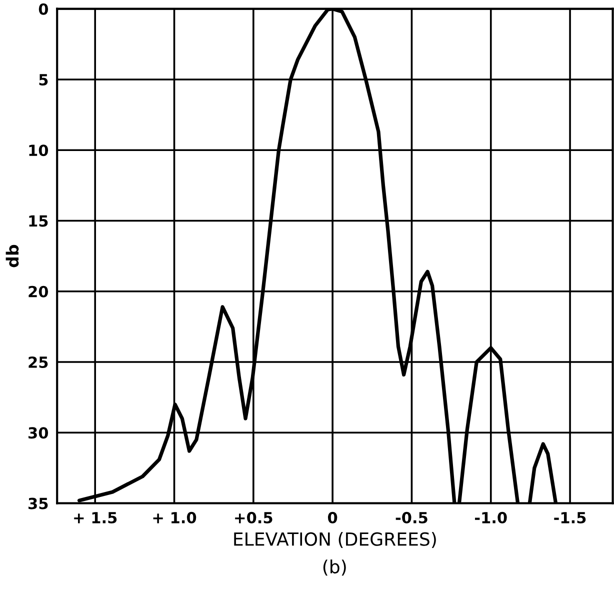  Describe the element at coordinates (12, 256) in the screenshot. I see `y-axis-title: db` at that location.